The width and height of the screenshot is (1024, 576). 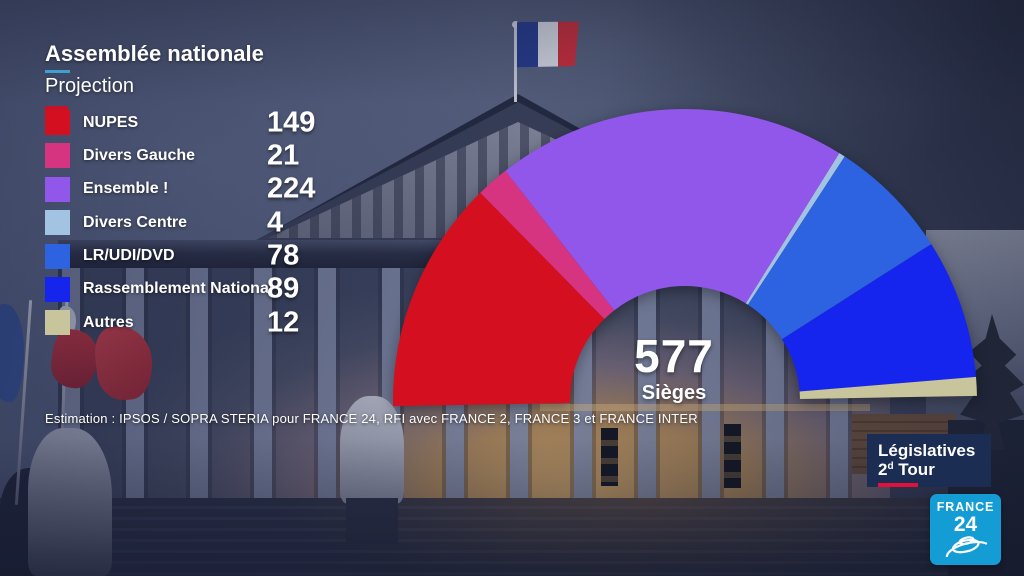 What do you see at coordinates (883, 469) in the screenshot?
I see `round-number: 2` at bounding box center [883, 469].